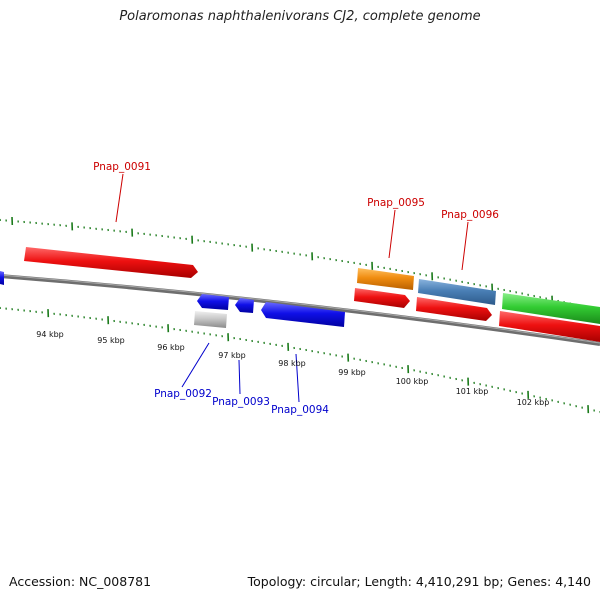 The height and width of the screenshot is (600, 600). Describe the element at coordinates (292, 363) in the screenshot. I see `scale-label-98kbp: 98 kbp` at that location.